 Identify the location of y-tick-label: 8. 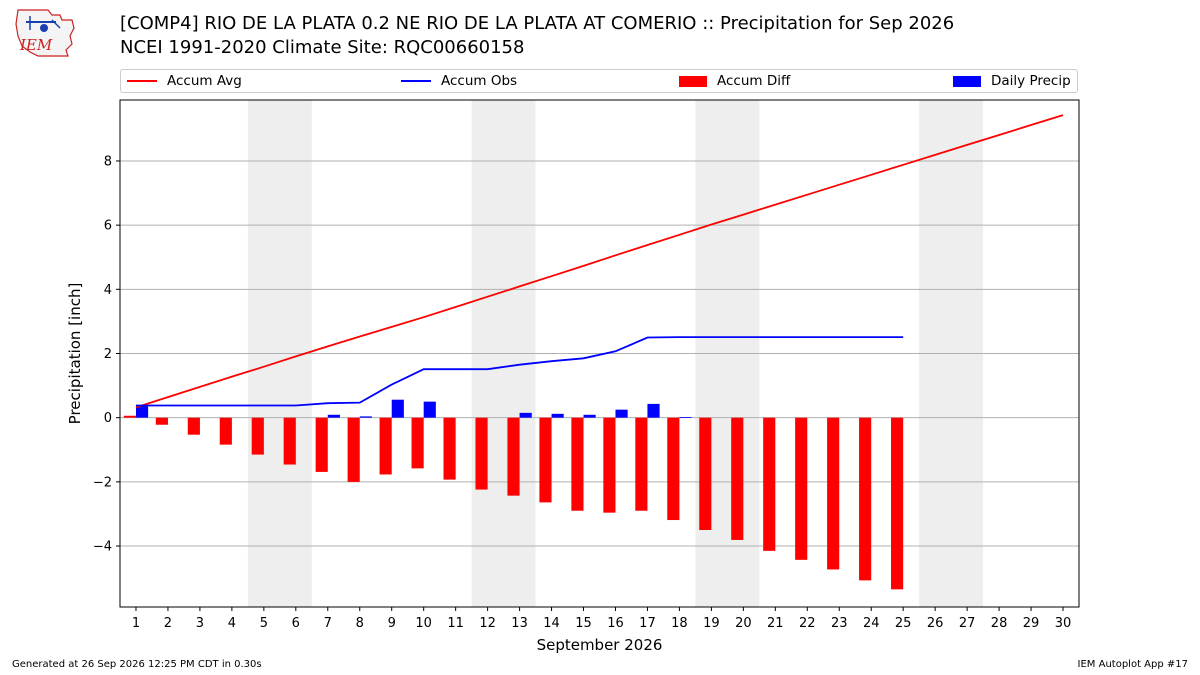
(108, 161).